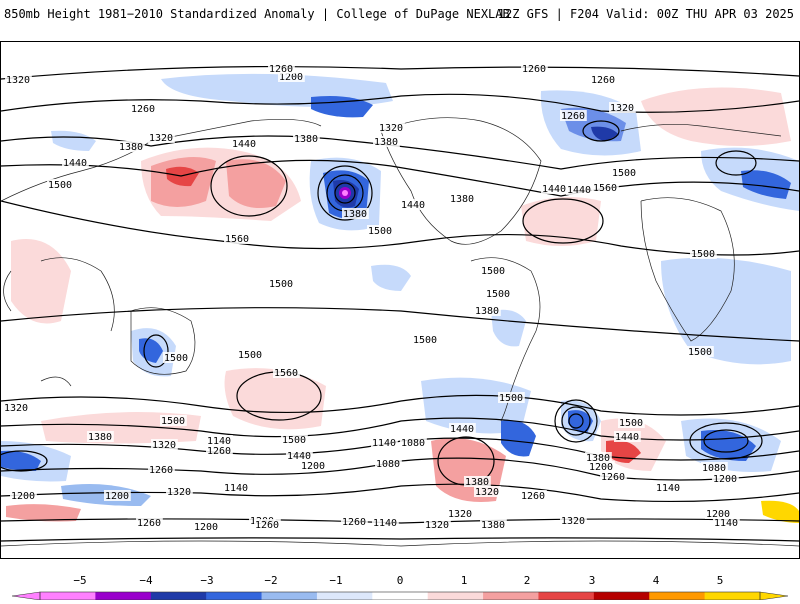 This screenshot has width=800, height=604. What do you see at coordinates (286, 373) in the screenshot?
I see `contour-label: 1560` at bounding box center [286, 373].